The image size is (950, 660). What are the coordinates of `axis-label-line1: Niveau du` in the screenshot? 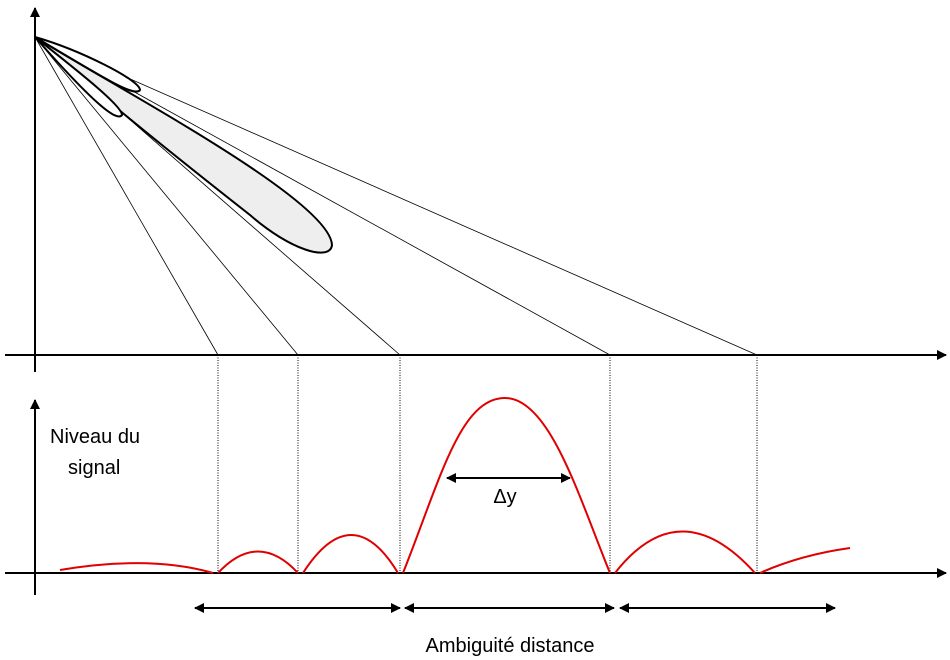 It's located at (95, 437).